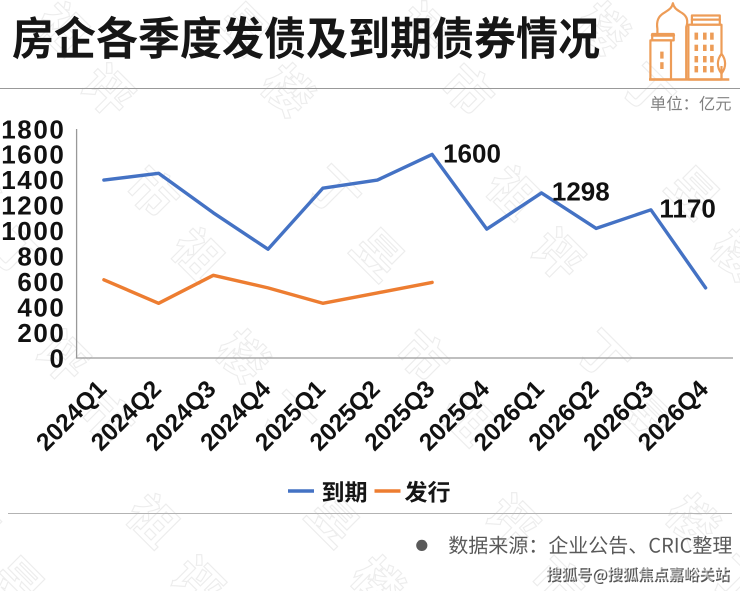 The height and width of the screenshot is (591, 740). What do you see at coordinates (41, 333) in the screenshot?
I see `svg-text: 200` at bounding box center [41, 333].